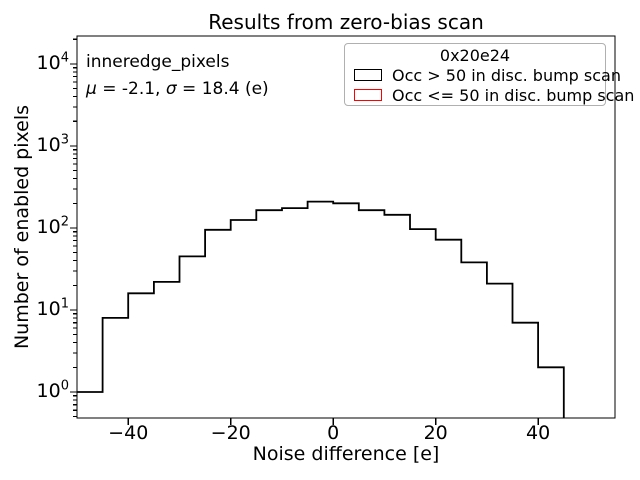 This screenshot has width=640, height=480. I want to click on x-tick-label: 40, so click(538, 433).